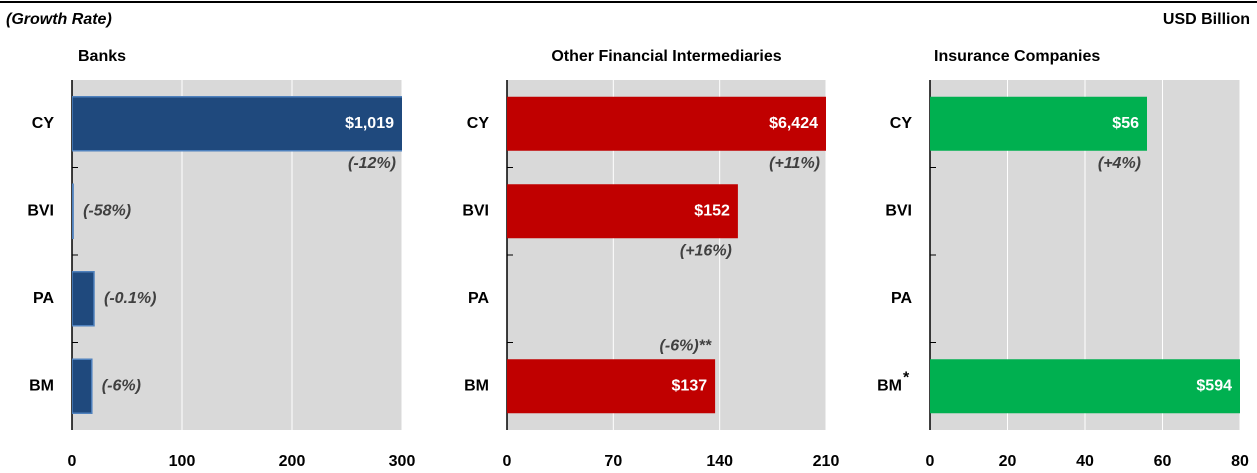  What do you see at coordinates (666, 56) in the screenshot?
I see `panel-title: Other Financial Intermediaries` at bounding box center [666, 56].